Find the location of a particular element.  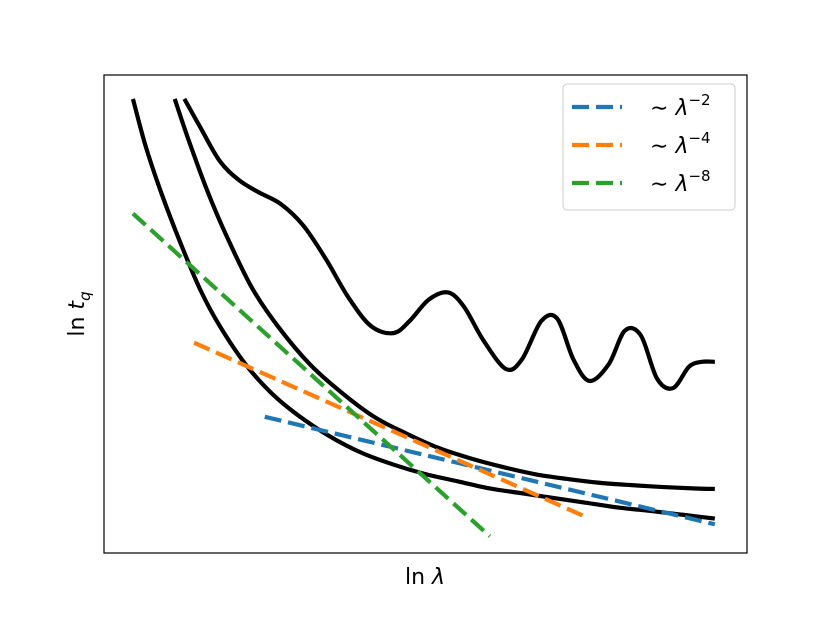

legend-label-3: ∼ λ−8 is located at coordinates (680, 182).